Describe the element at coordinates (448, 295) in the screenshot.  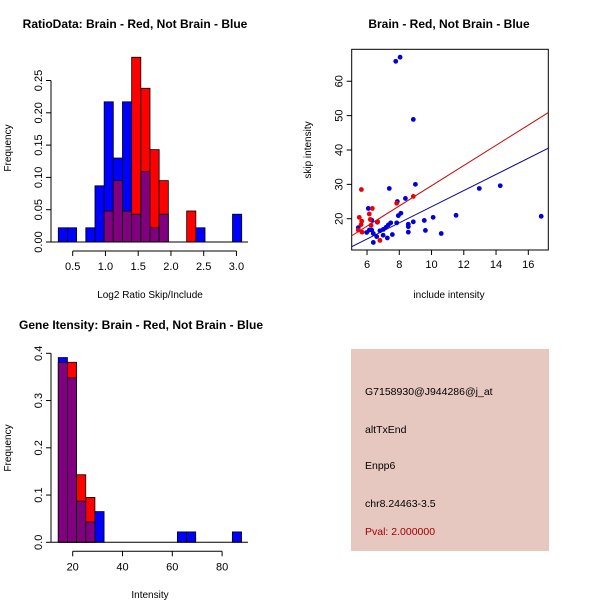
I see `scatter-xlabel: include intensity` at that location.